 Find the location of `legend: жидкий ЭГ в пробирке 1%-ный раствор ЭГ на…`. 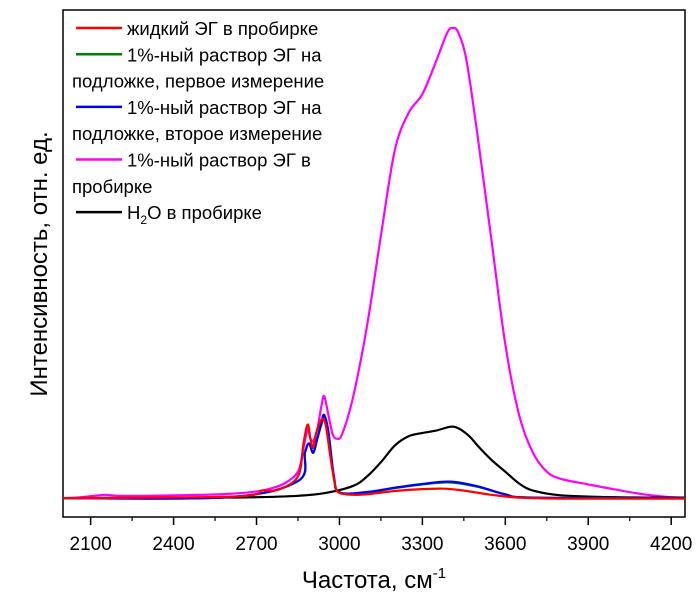

legend: жидкий ЭГ в пробирке 1%-ный раствор ЭГ на… is located at coordinates (198, 122).